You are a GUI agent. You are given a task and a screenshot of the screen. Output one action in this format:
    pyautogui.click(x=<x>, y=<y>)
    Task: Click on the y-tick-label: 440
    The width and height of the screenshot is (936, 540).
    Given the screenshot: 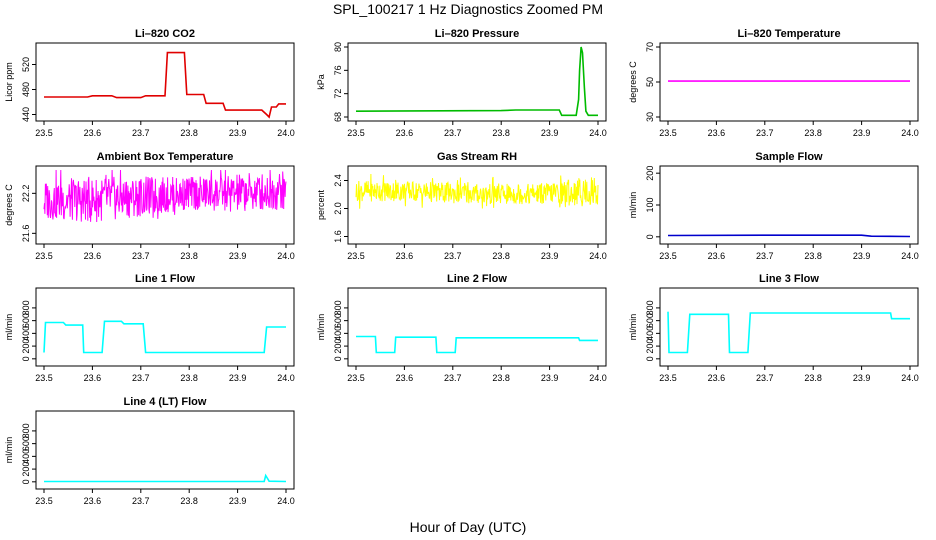 What is the action you would take?
    pyautogui.click(x=26, y=114)
    